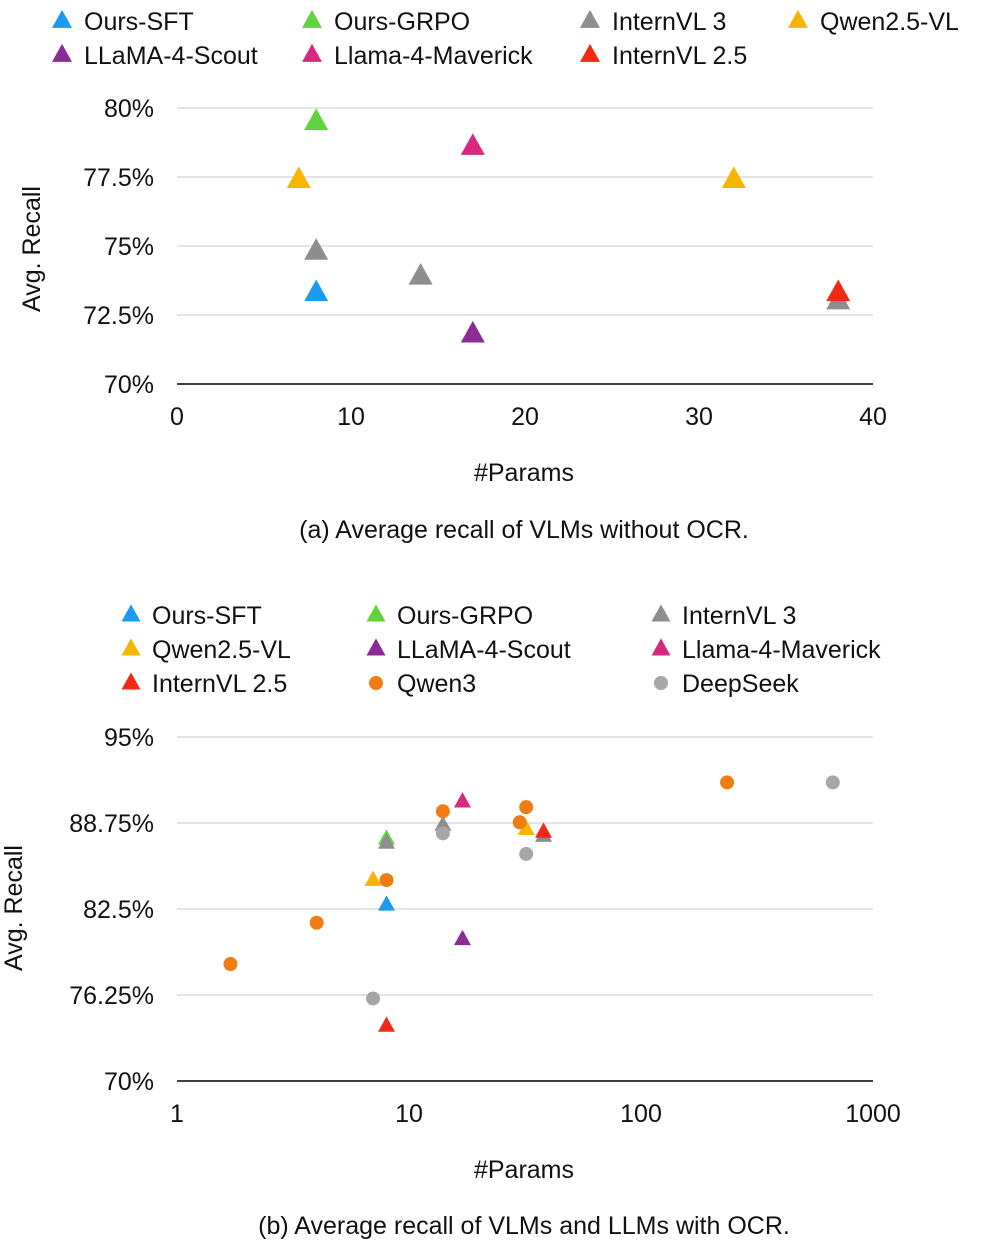  I want to click on chart-b-legend-marker-deepseek, so click(661, 683).